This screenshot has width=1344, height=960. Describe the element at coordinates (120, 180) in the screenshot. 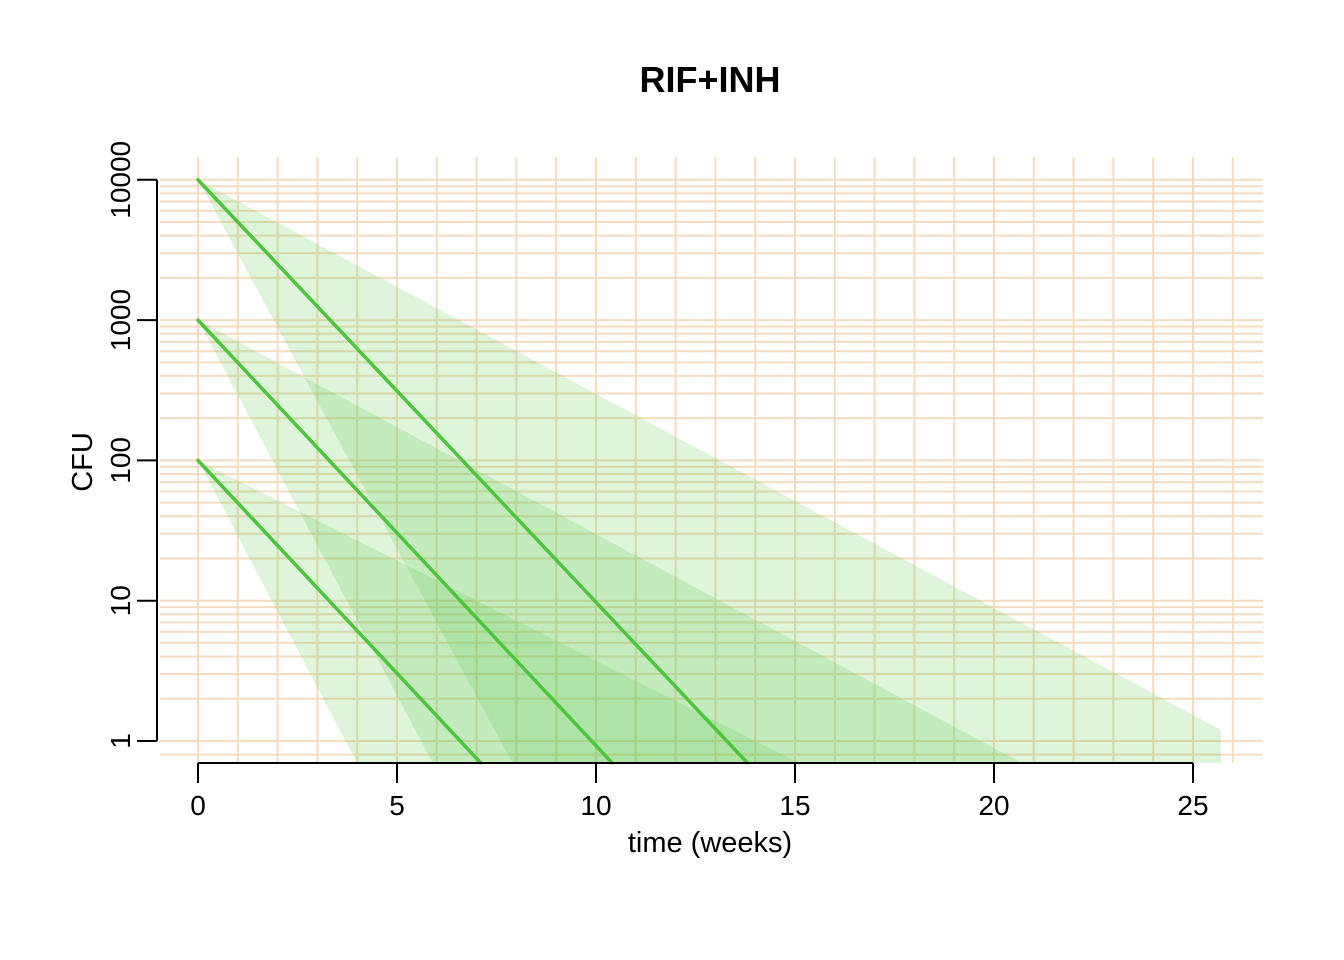

I see `y-tick-label: 10000` at that location.